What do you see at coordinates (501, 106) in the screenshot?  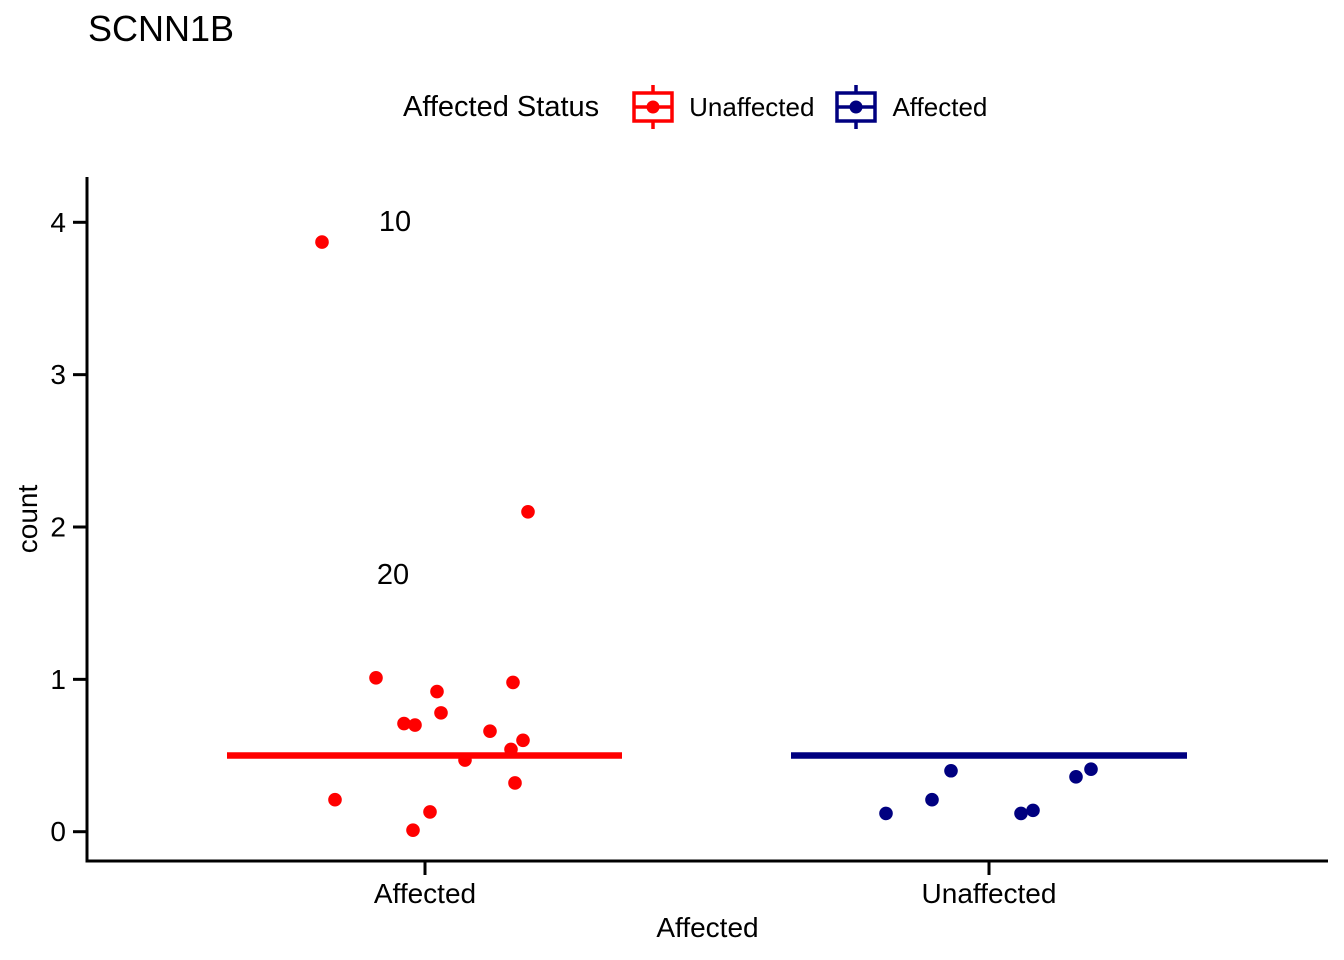 I see `legend-title: Affected Status` at bounding box center [501, 106].